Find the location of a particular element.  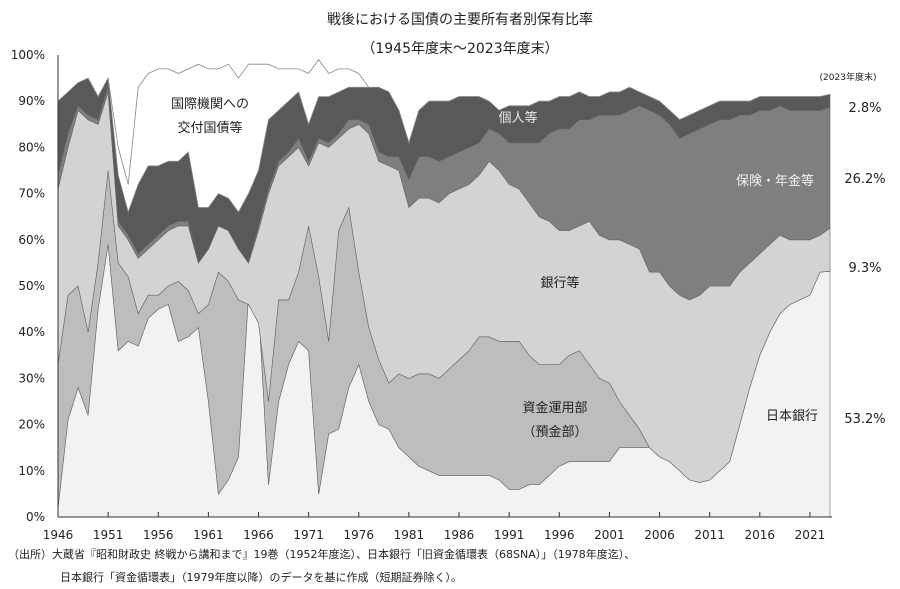

end-label-individual: 2.8% is located at coordinates (864, 108).